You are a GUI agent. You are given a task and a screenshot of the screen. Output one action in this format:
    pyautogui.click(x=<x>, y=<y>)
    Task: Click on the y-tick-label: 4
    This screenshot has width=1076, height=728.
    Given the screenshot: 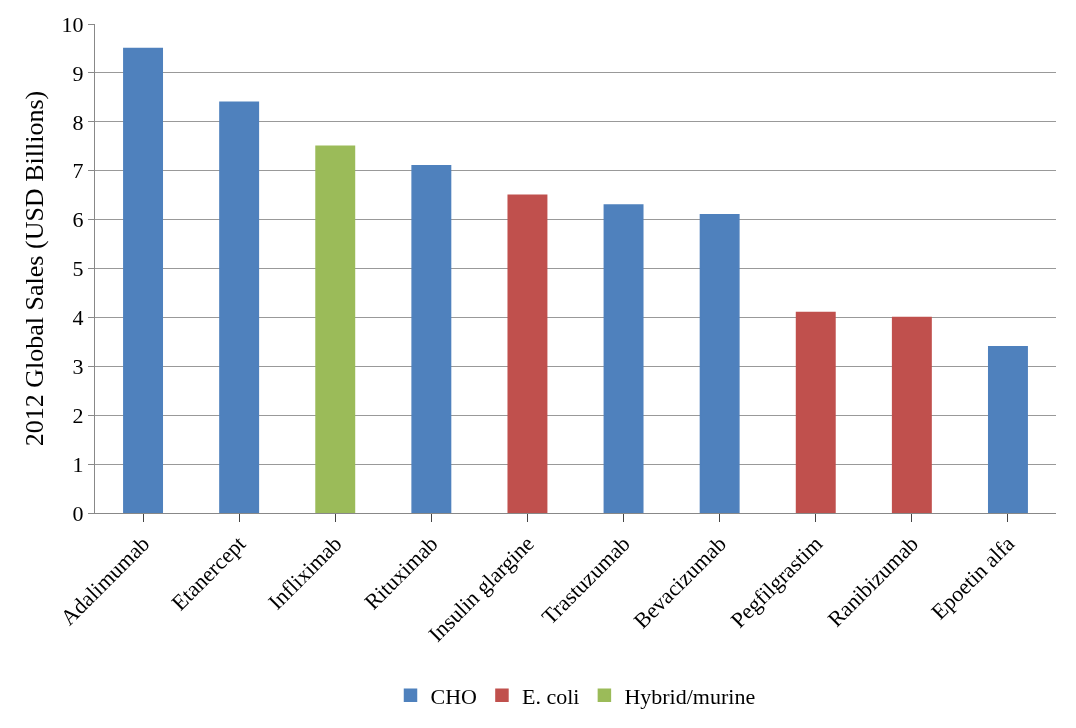 What is the action you would take?
    pyautogui.click(x=78, y=318)
    